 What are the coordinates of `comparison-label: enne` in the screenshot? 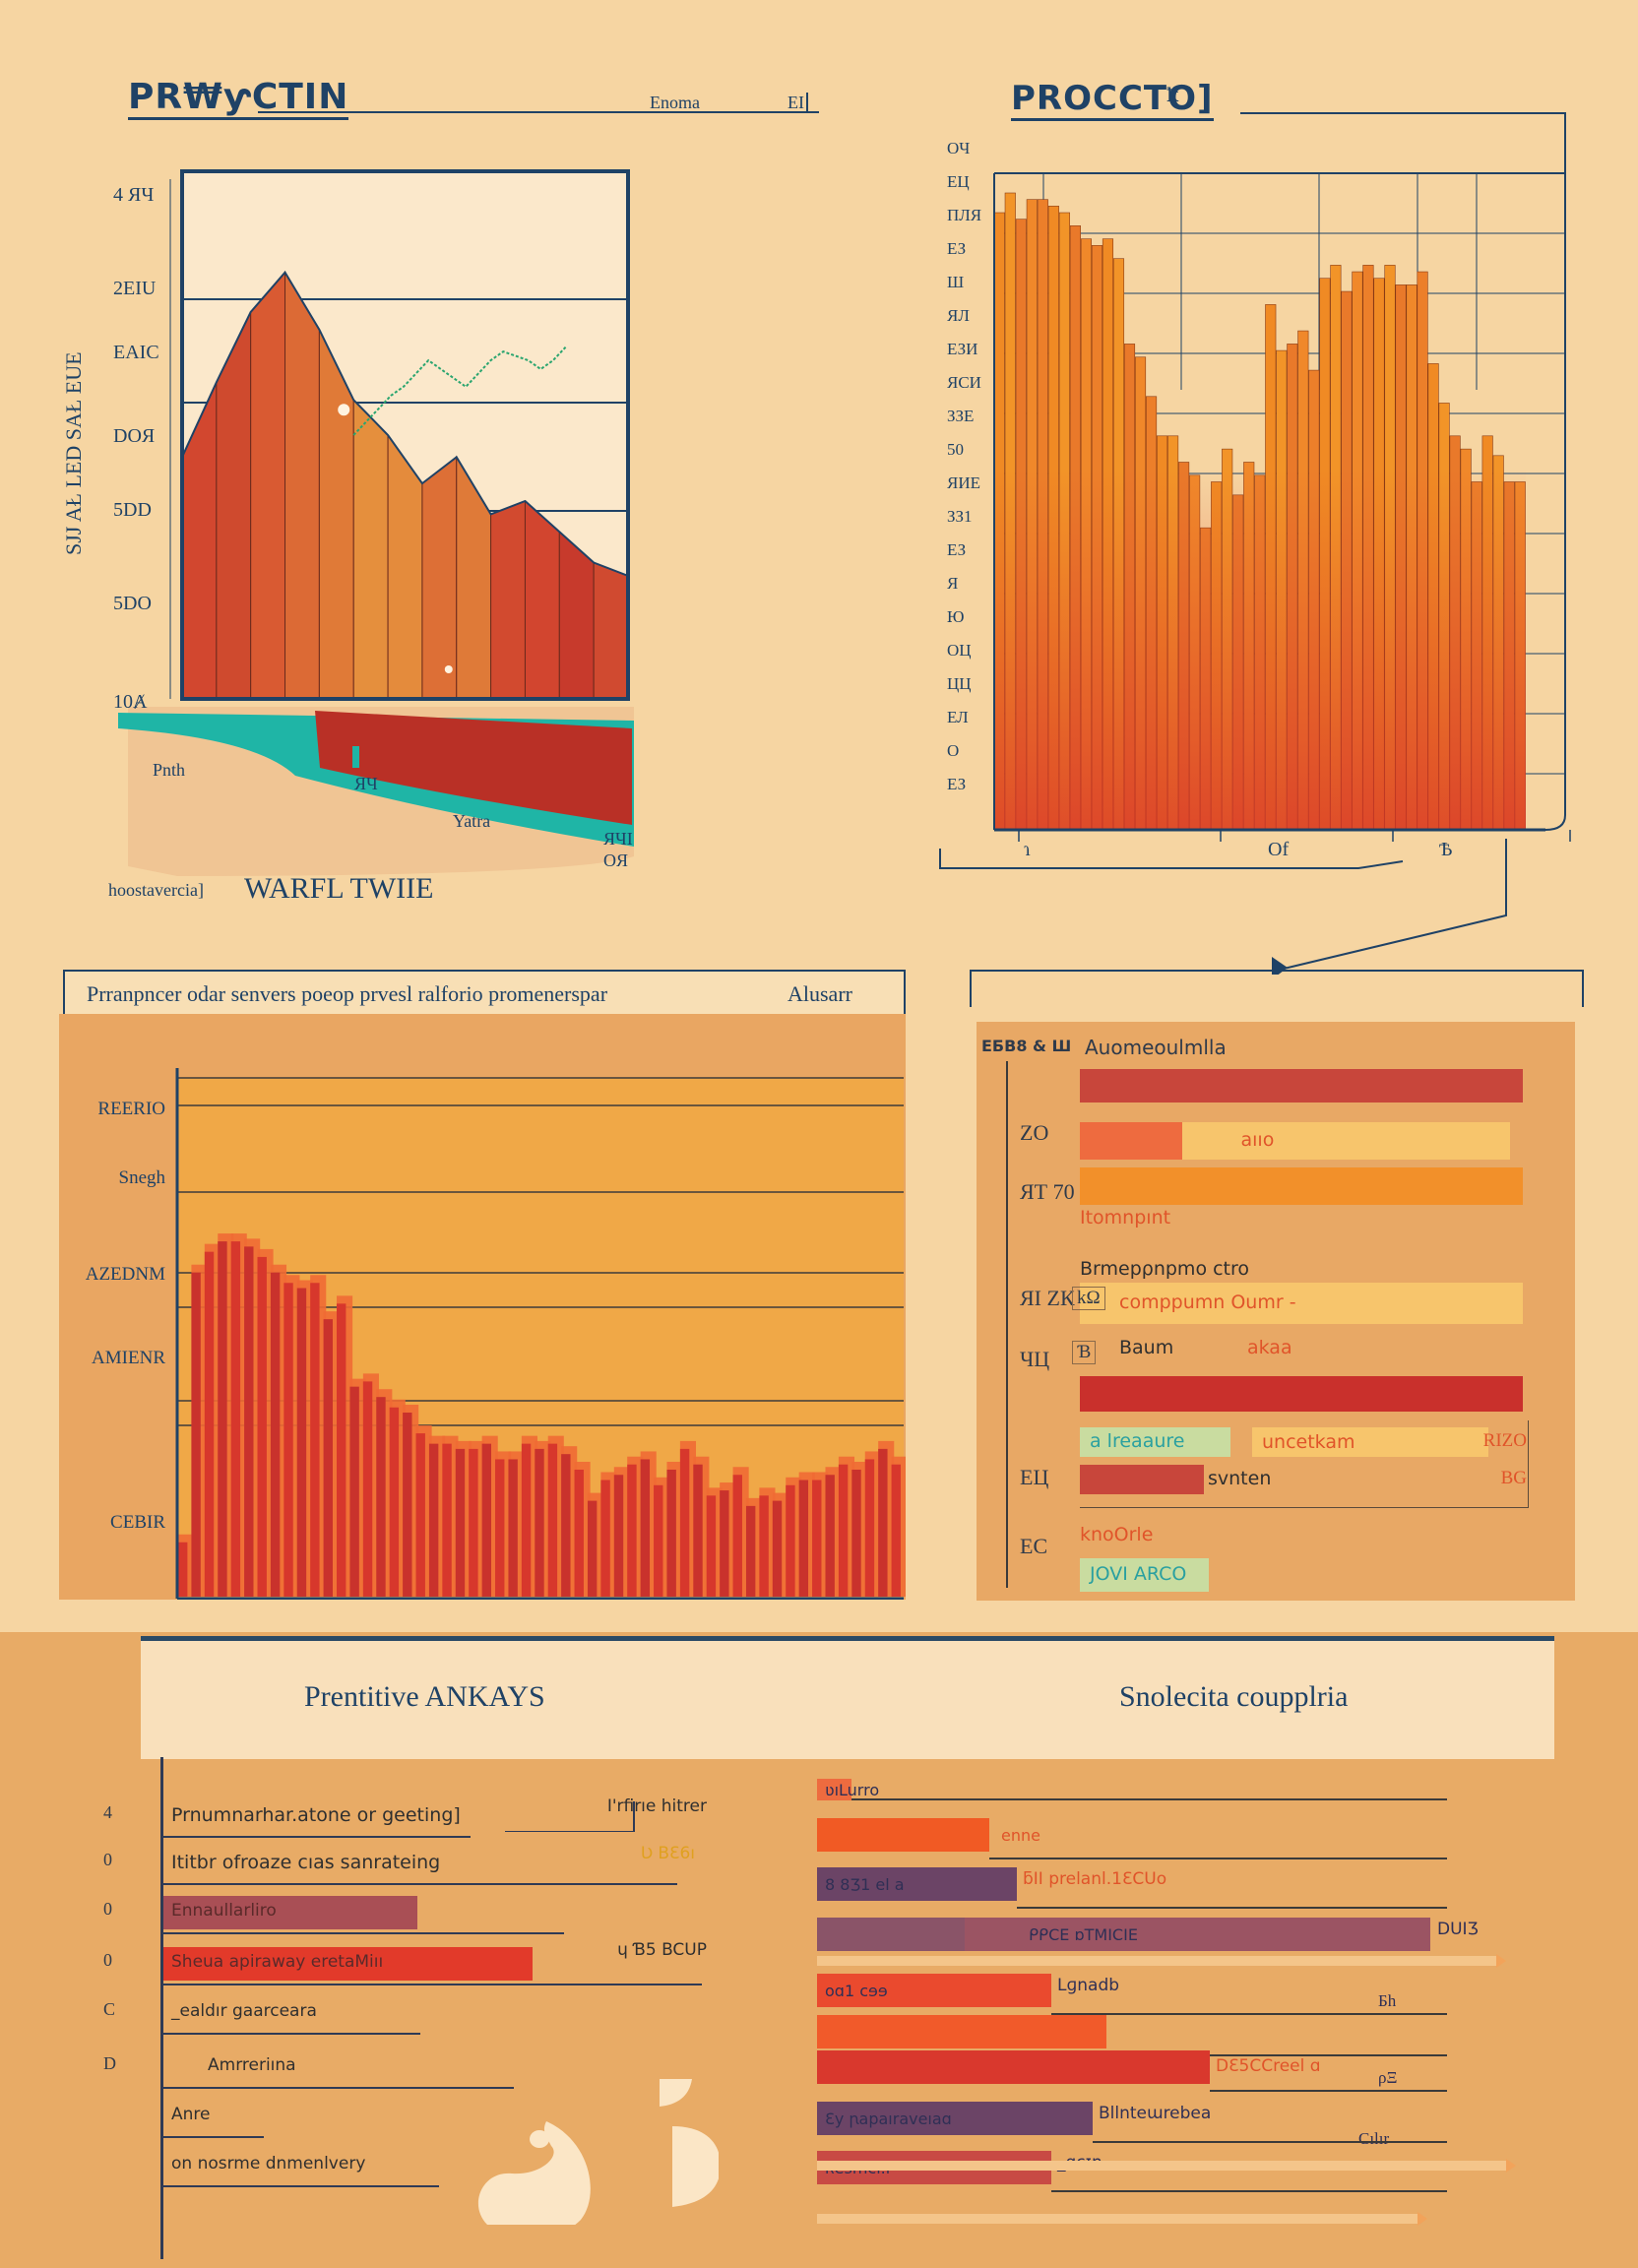 It's located at (1020, 1835).